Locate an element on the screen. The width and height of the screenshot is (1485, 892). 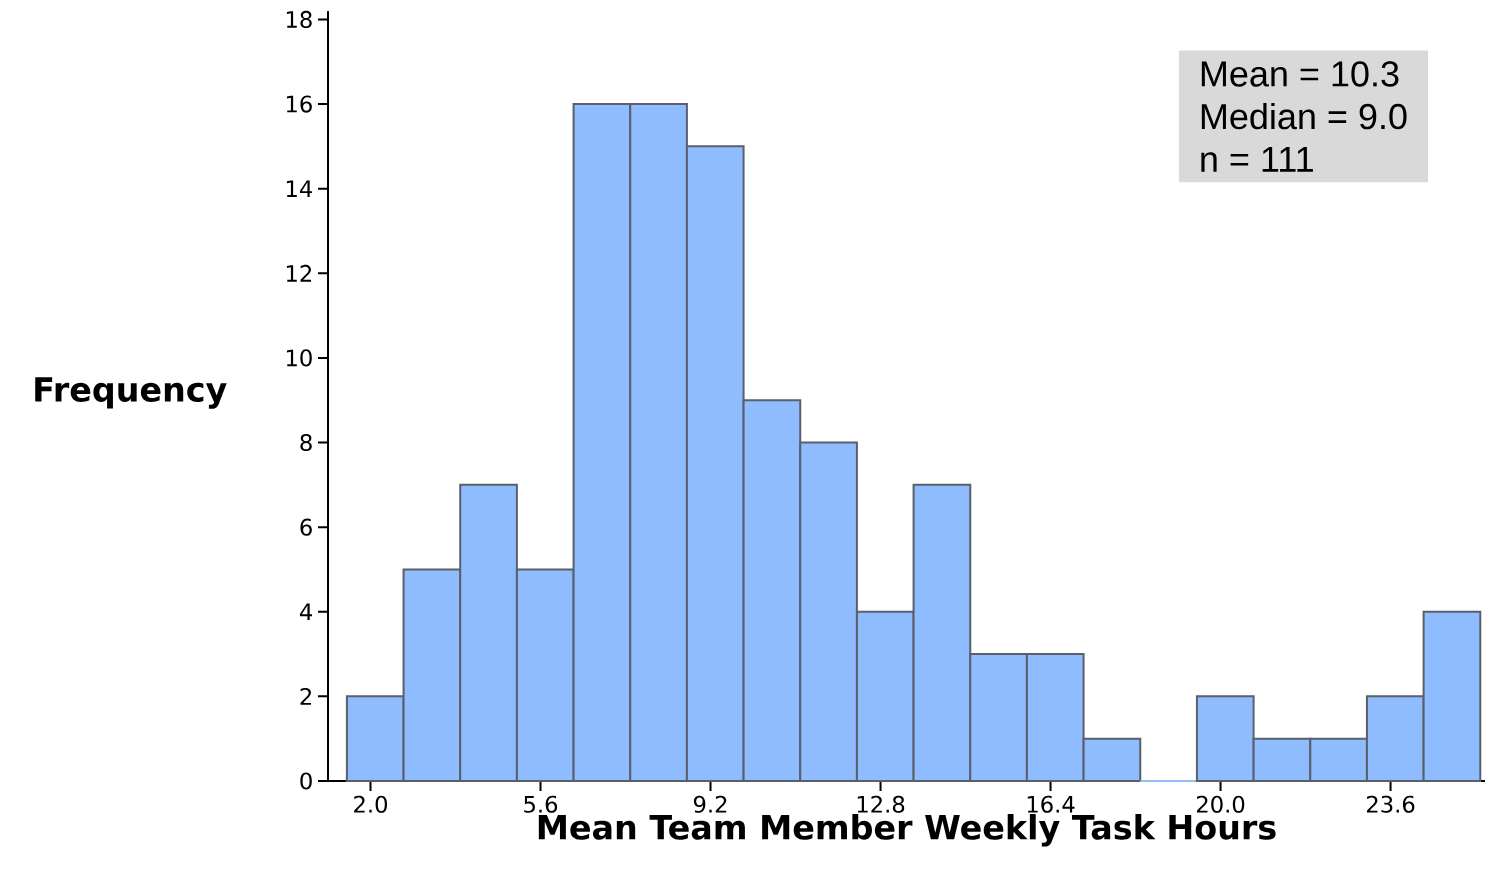
y-axis-title: Frequency is located at coordinates (131, 393).